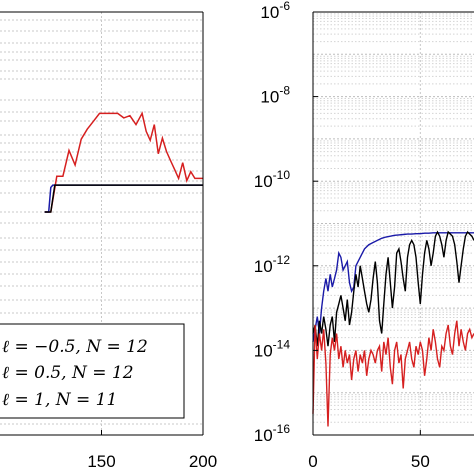 The height and width of the screenshot is (474, 474). I want to click on legend-entry-2: ℓ = 0.5, N = 12, so click(68, 373).